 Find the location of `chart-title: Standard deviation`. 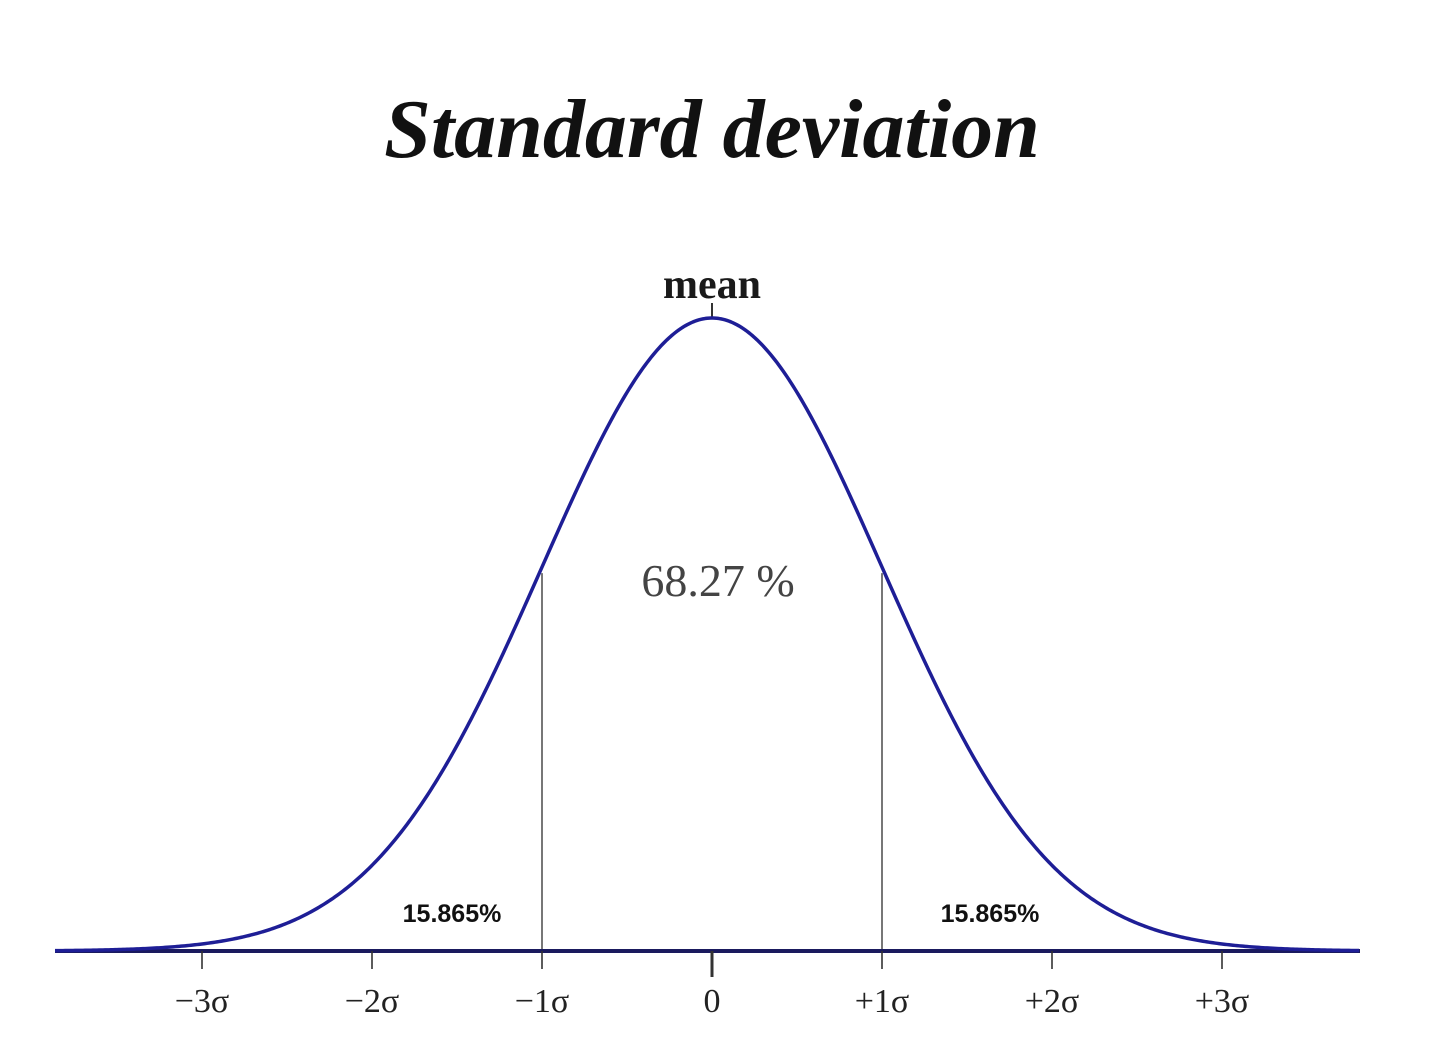

chart-title: Standard deviation is located at coordinates (712, 129).